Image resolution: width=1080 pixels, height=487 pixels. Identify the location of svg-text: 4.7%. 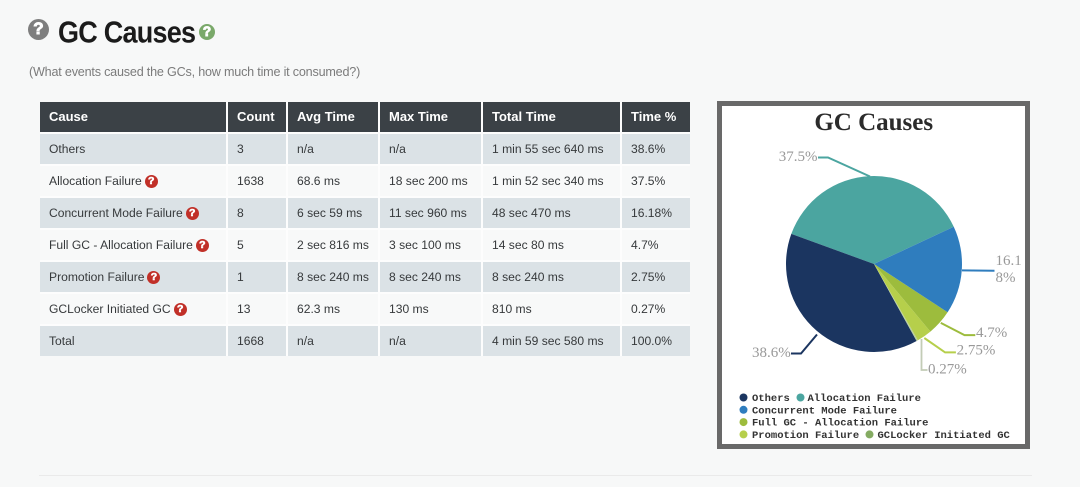
(991, 333).